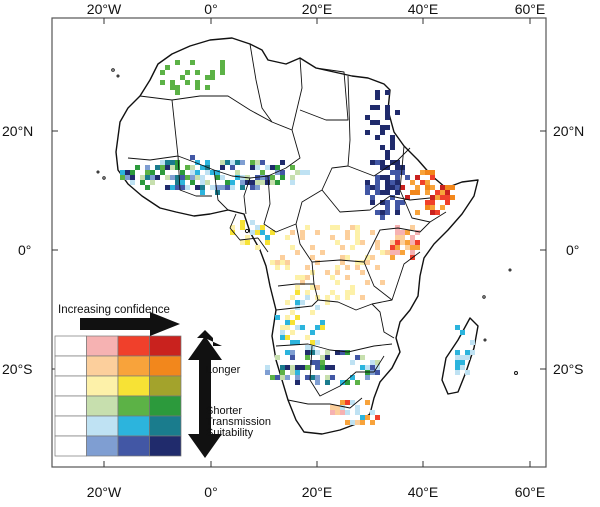  I want to click on duration-arrow-icon, so click(209, 338).